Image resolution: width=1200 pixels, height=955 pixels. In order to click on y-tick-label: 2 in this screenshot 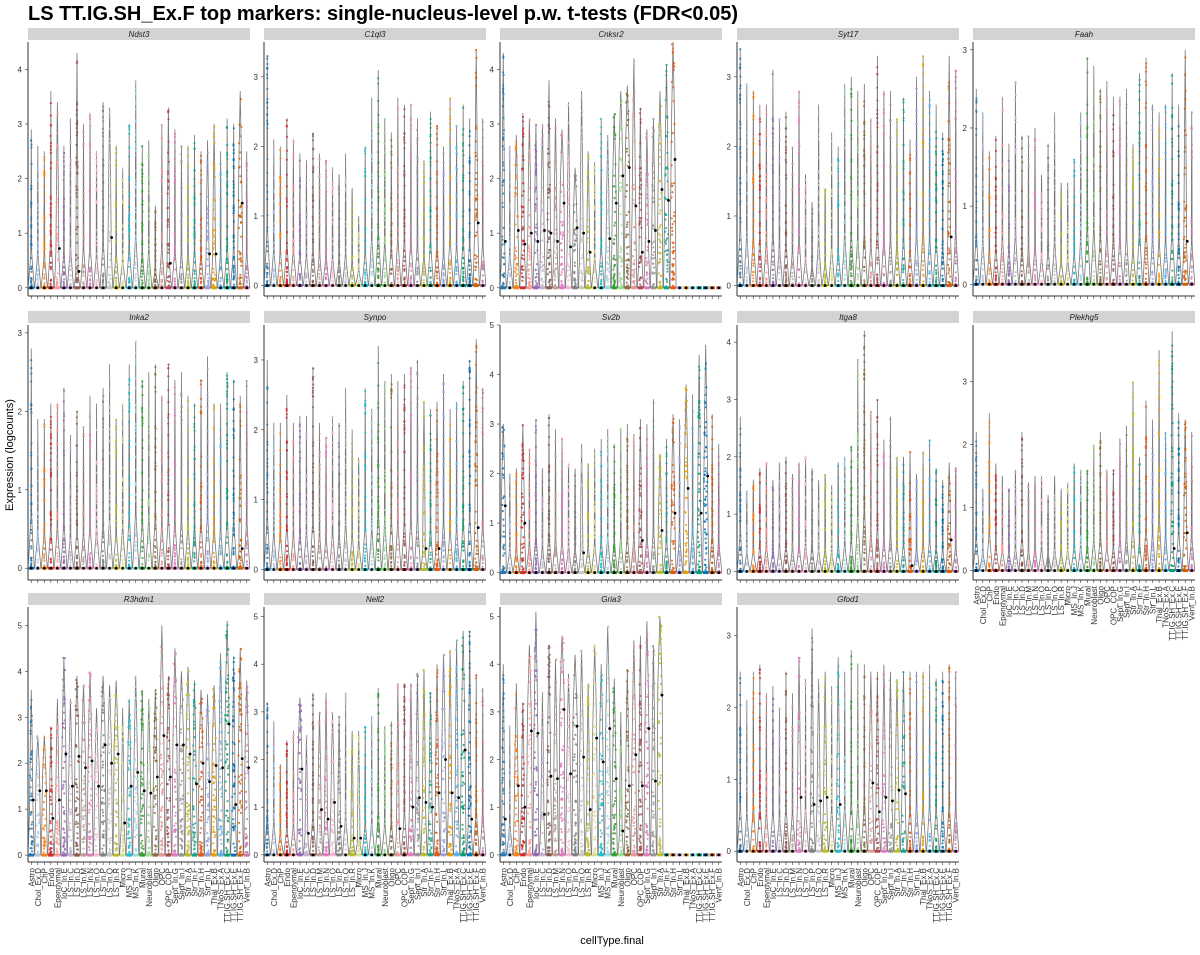, I will do `click(256, 146)`.